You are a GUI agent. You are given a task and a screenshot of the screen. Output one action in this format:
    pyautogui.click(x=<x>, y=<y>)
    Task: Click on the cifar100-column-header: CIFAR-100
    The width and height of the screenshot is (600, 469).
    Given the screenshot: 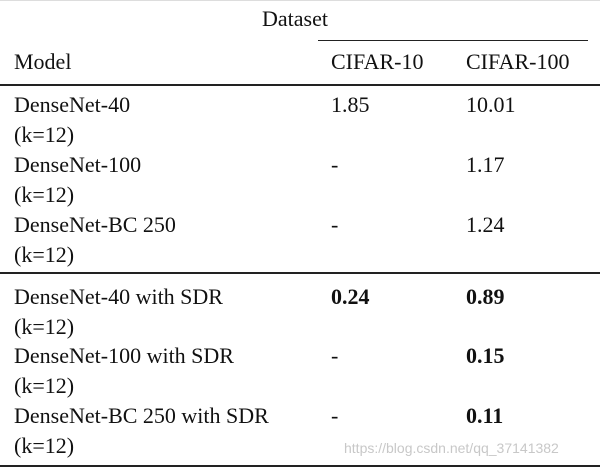 What is the action you would take?
    pyautogui.click(x=518, y=61)
    